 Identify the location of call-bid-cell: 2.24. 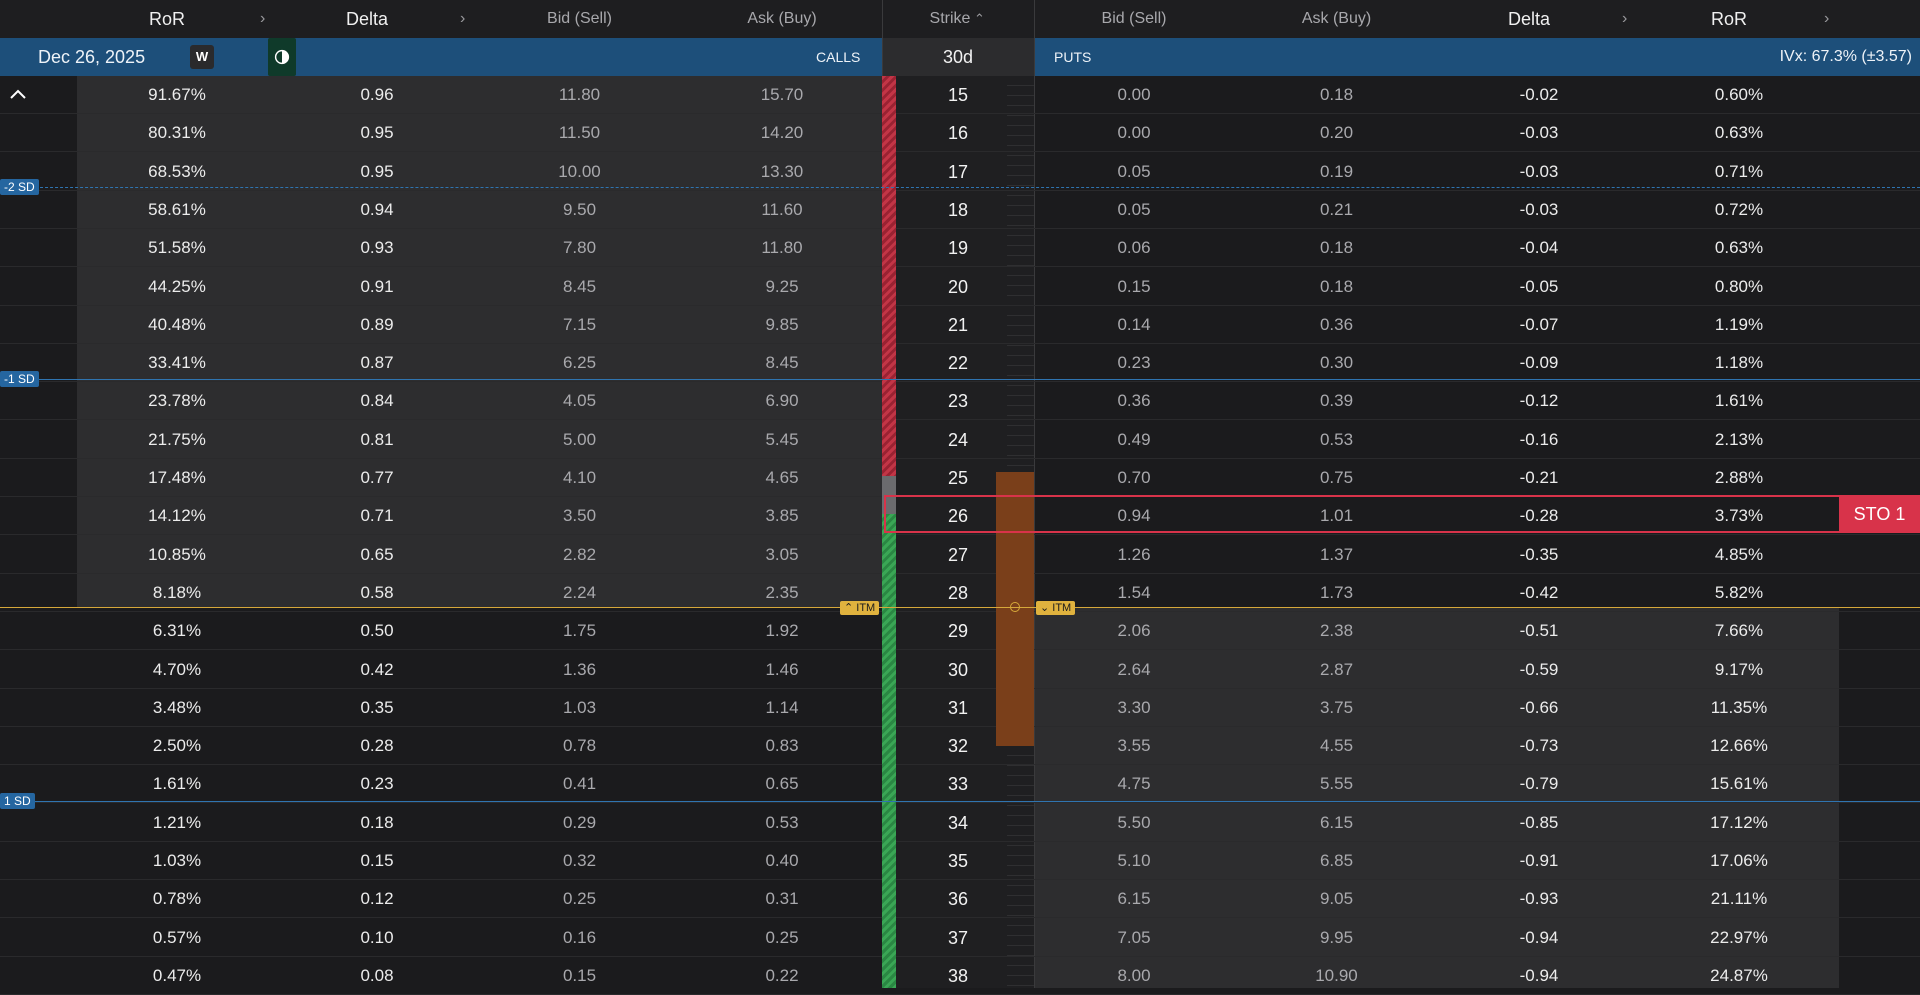
(579, 592).